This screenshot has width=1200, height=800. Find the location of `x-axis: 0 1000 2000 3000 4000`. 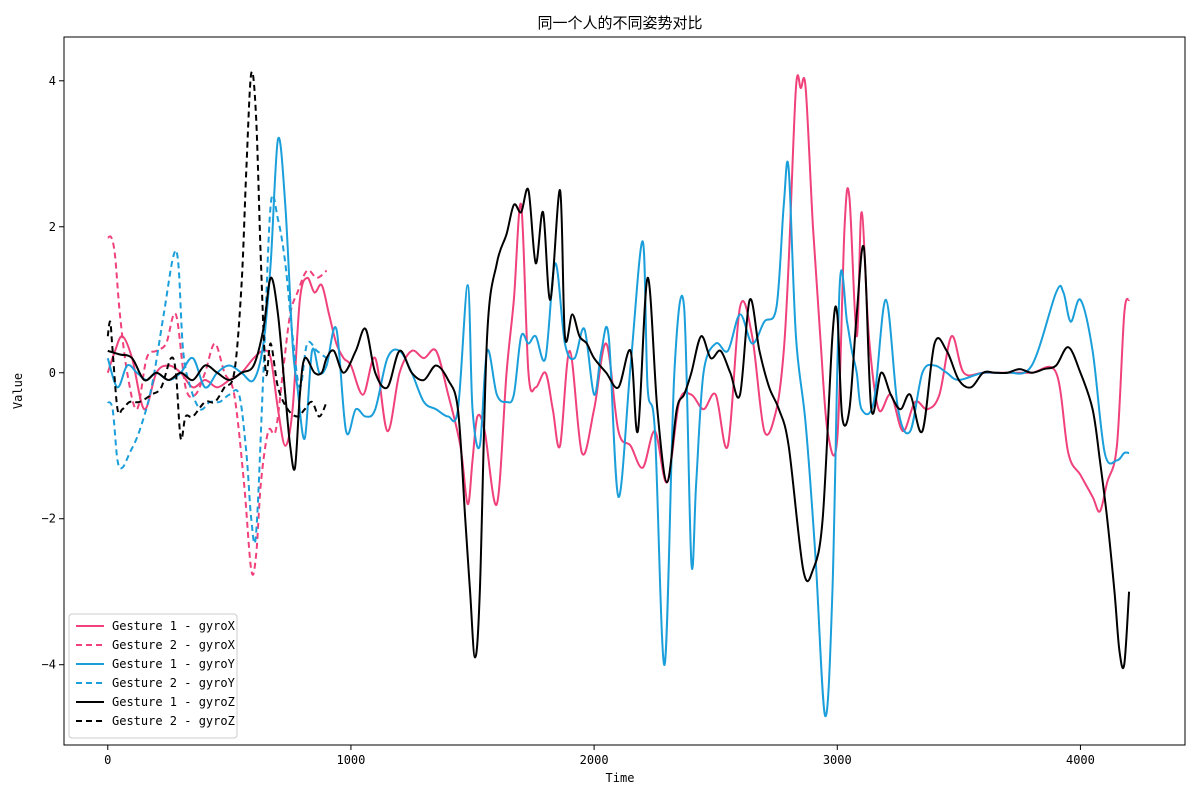

x-axis: 0 1000 2000 3000 4000 is located at coordinates (599, 756).